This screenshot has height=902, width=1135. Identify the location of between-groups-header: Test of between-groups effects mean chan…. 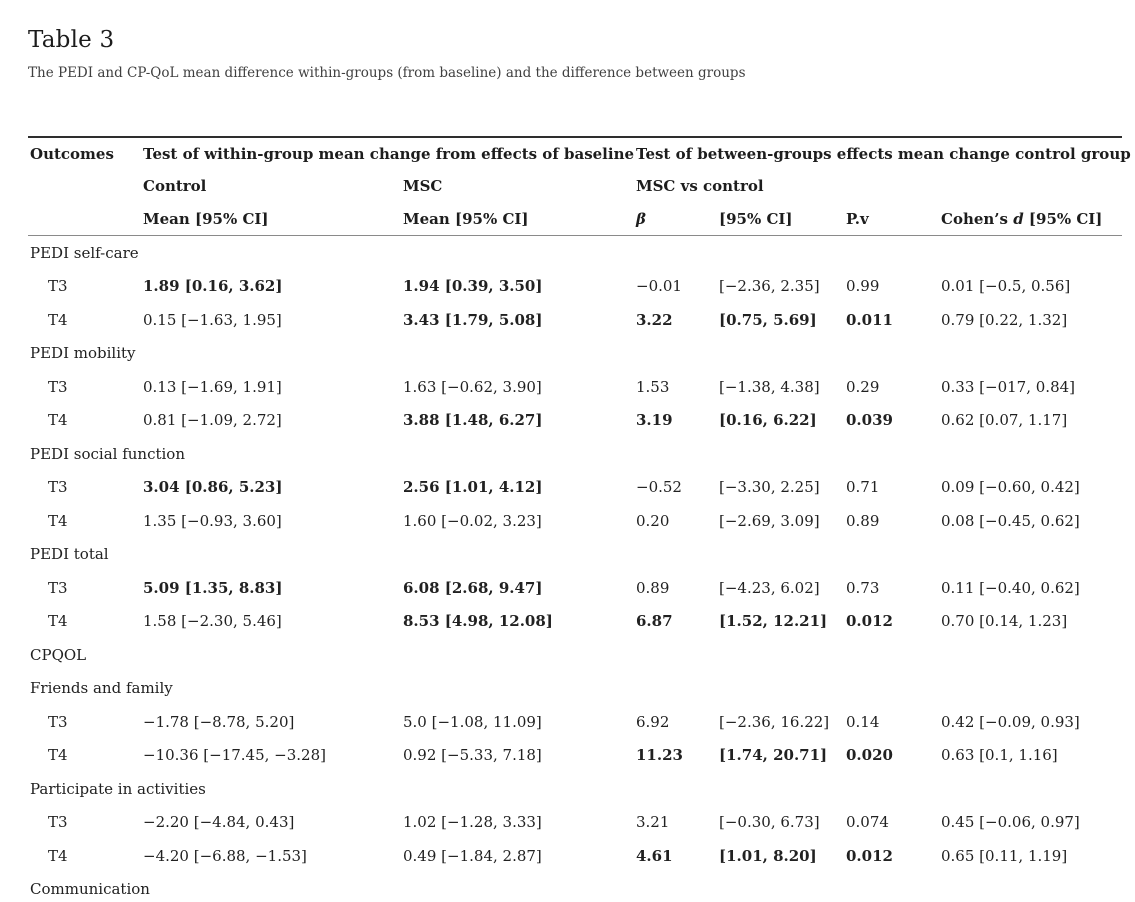
(883, 154).